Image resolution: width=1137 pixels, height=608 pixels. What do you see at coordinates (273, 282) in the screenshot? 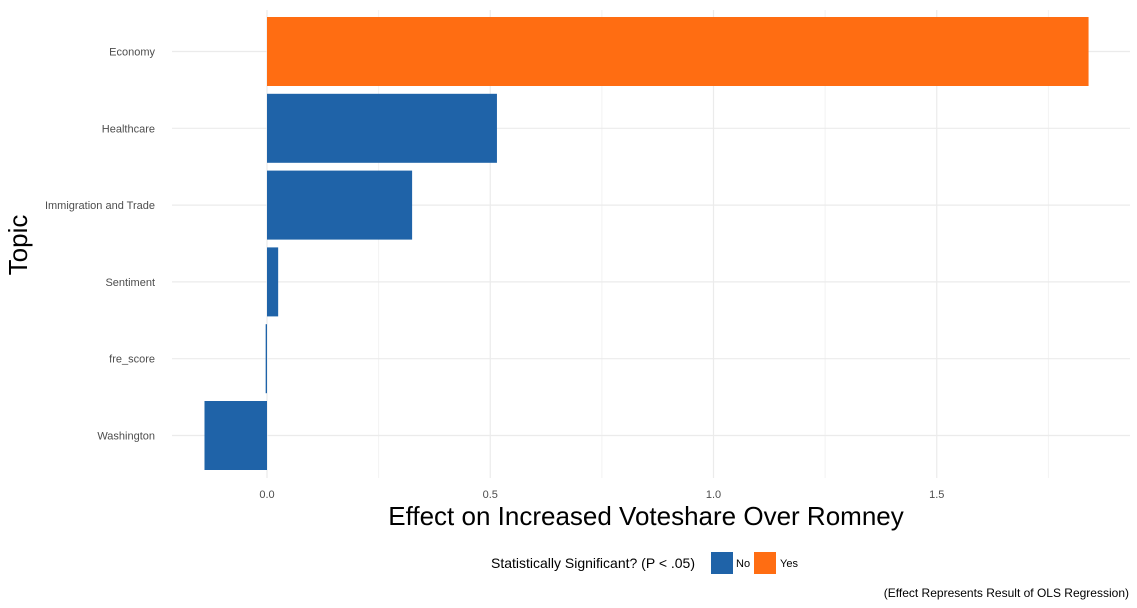
I see `bar-sentiment` at bounding box center [273, 282].